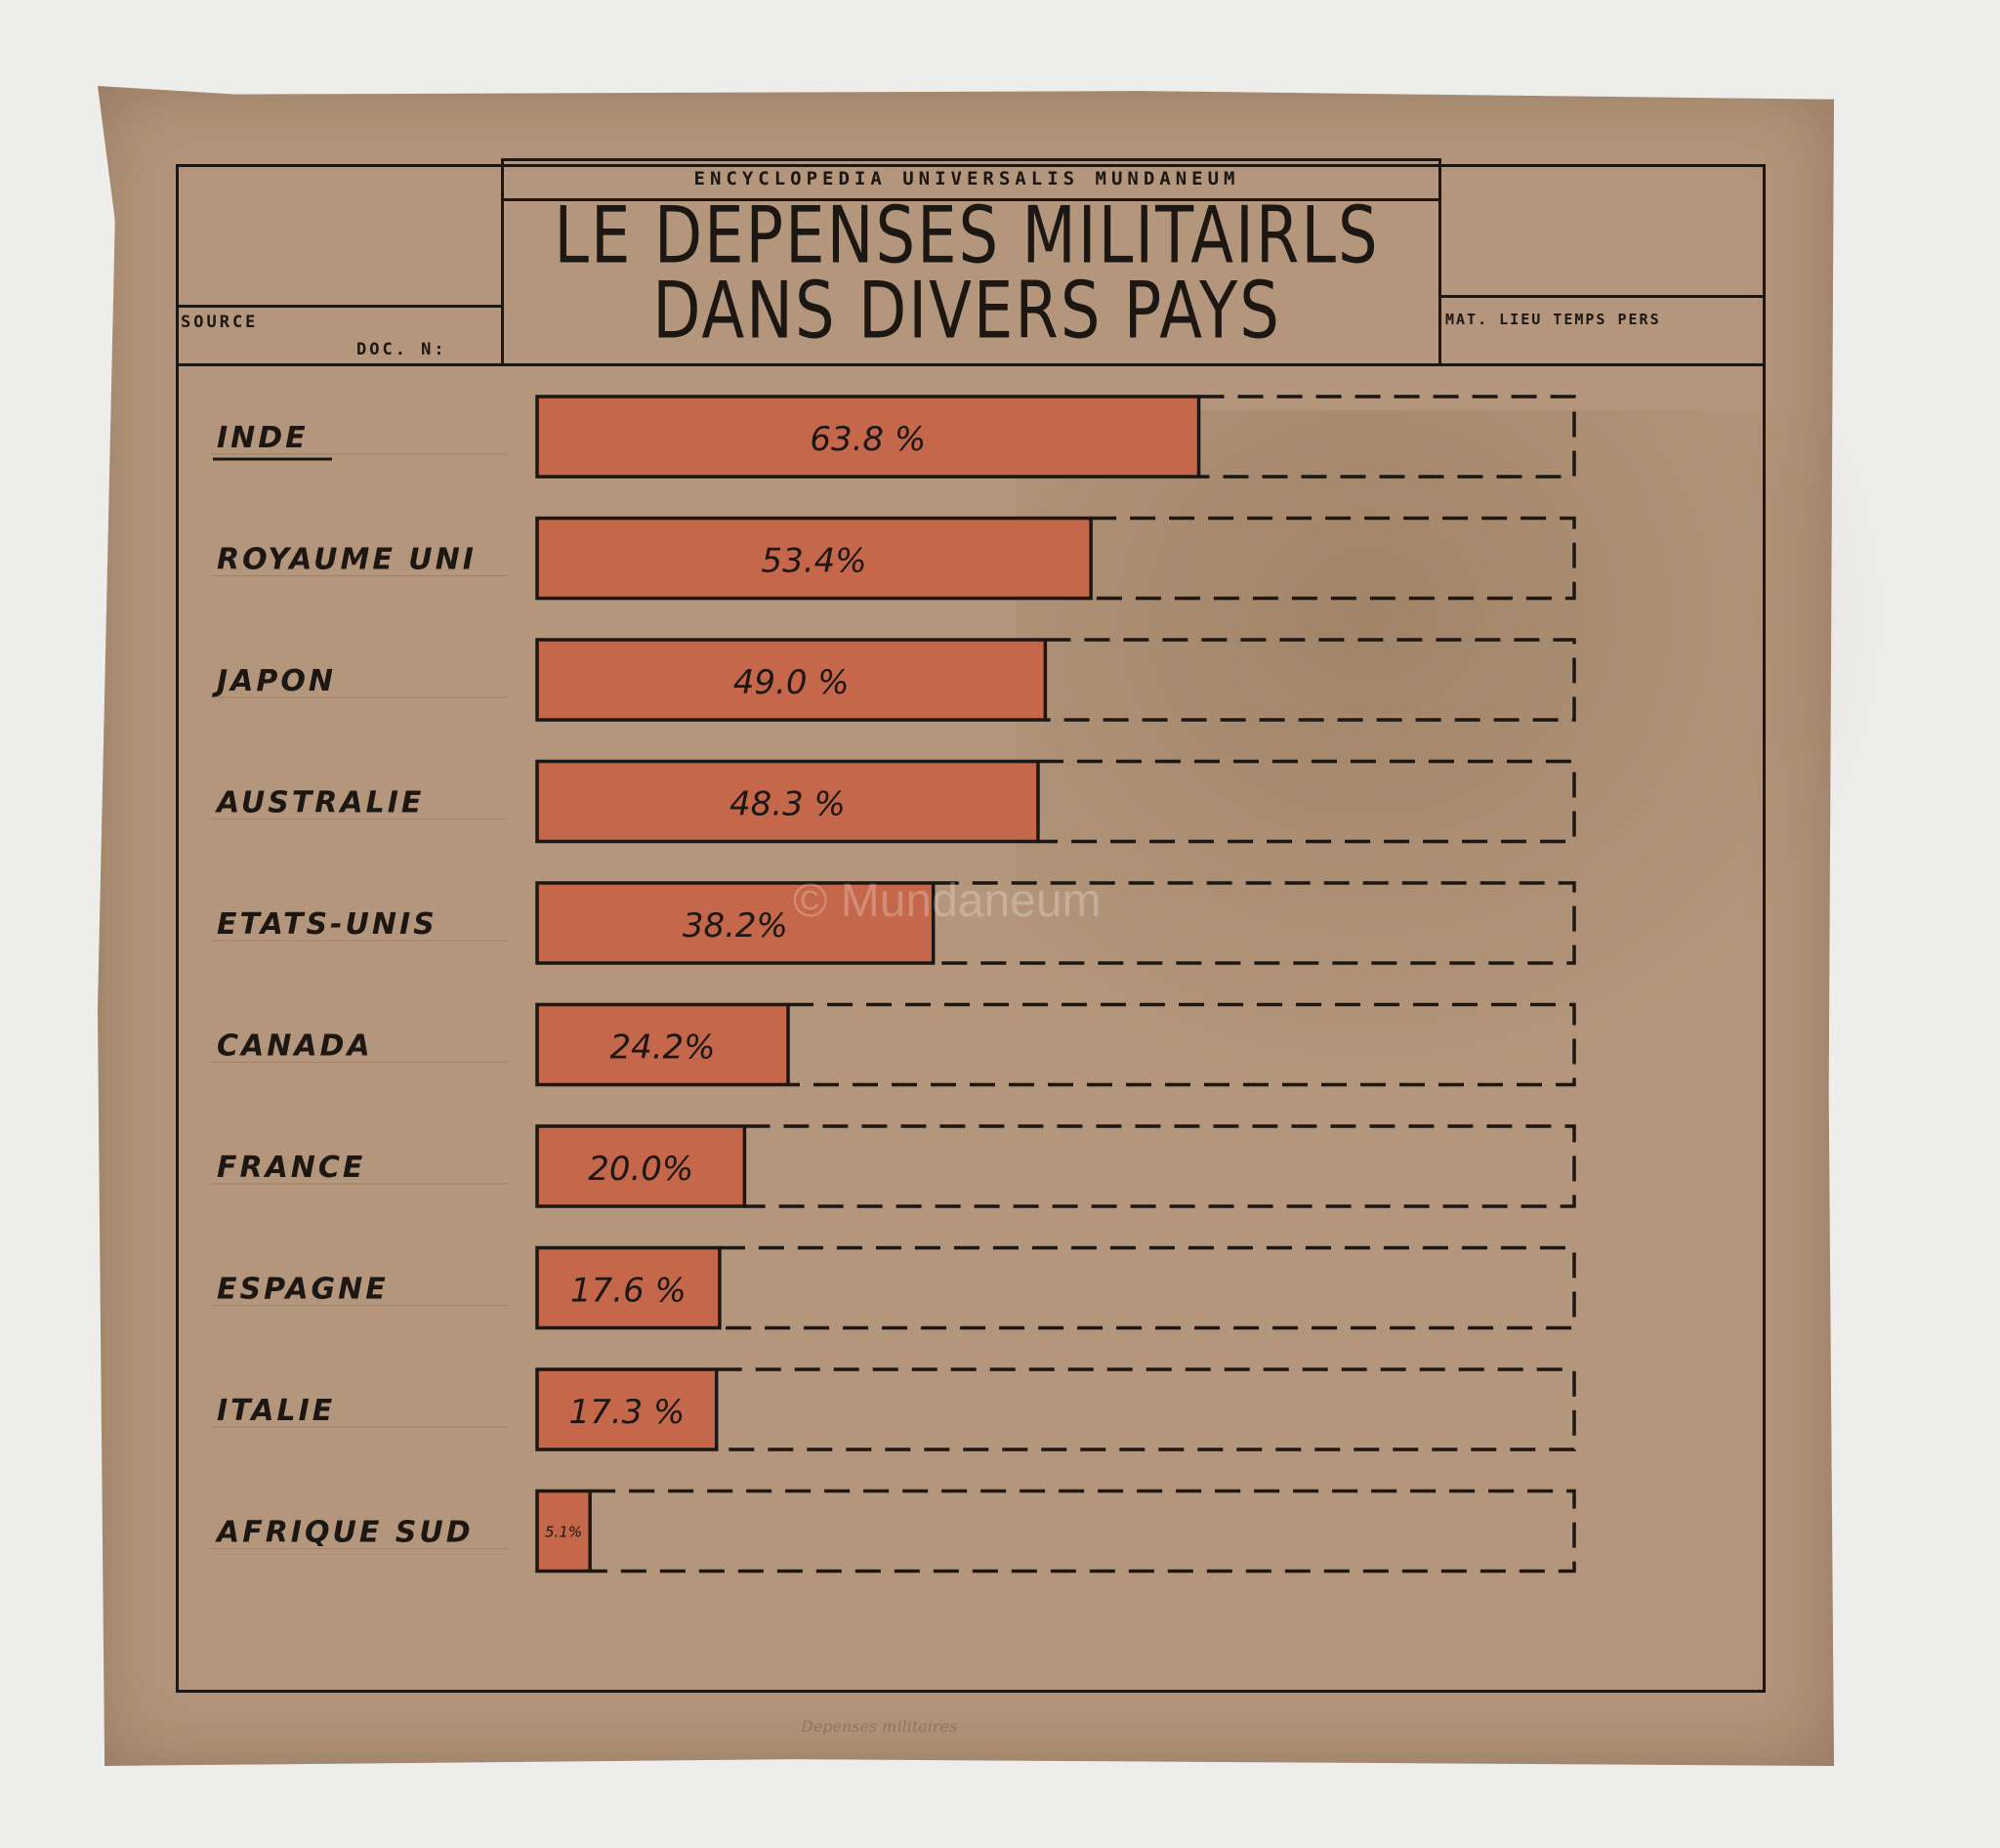 The width and height of the screenshot is (2000, 1848). What do you see at coordinates (276, 1411) in the screenshot?
I see `category-label: ITALIE` at bounding box center [276, 1411].